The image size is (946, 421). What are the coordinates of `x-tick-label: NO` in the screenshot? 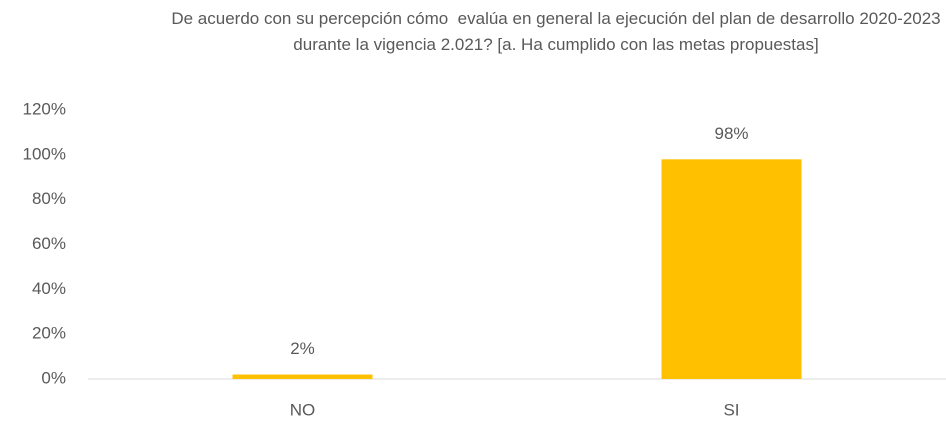 It's located at (303, 409).